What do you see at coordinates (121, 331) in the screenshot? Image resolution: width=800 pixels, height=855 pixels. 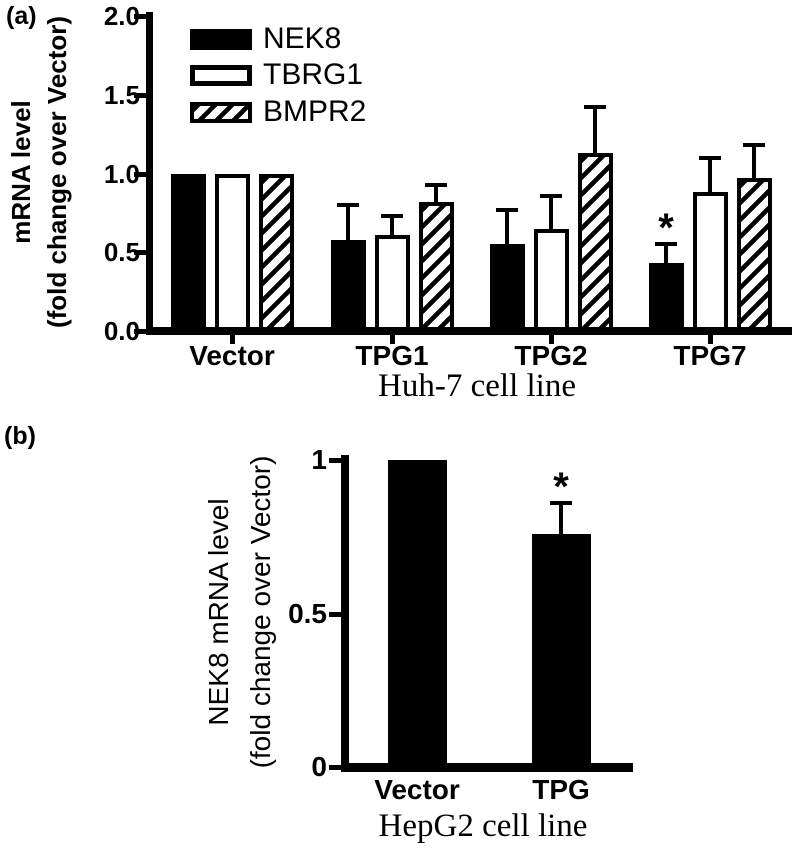 I see `y-tick-label: 0.0` at bounding box center [121, 331].